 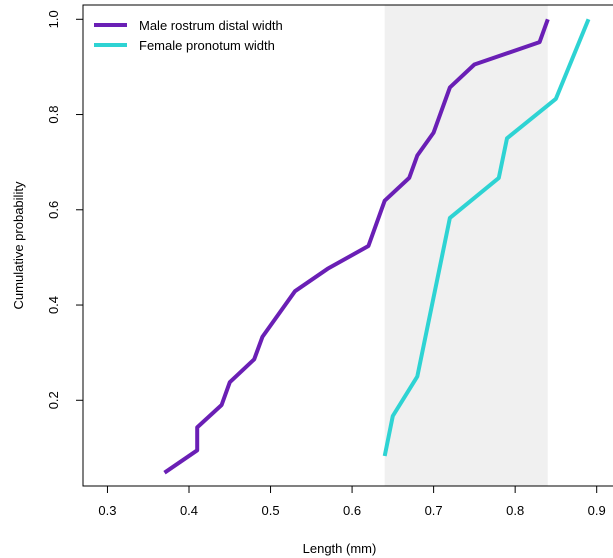 I want to click on x-tick-label: 0.7, so click(x=434, y=510).